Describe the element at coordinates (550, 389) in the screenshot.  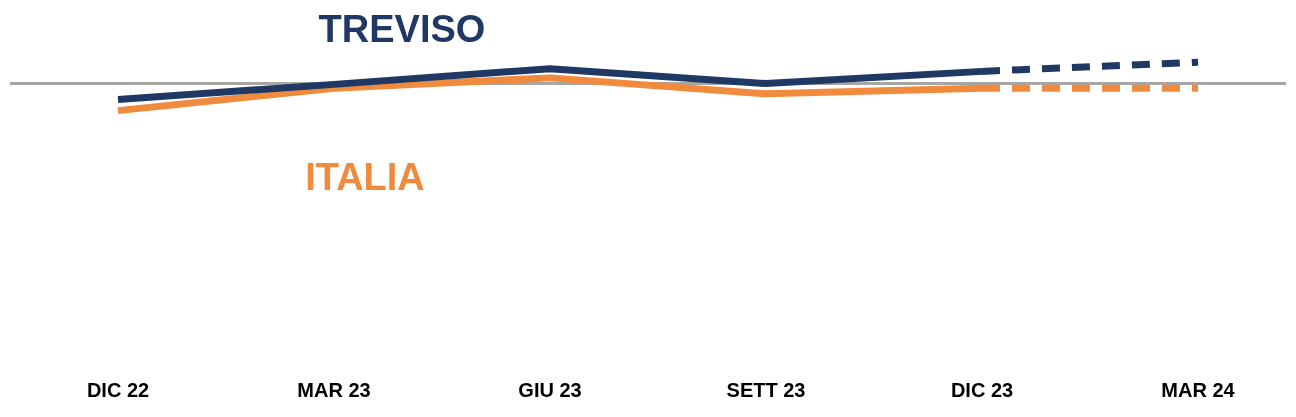
I see `x-tick-label: GIU 23` at that location.